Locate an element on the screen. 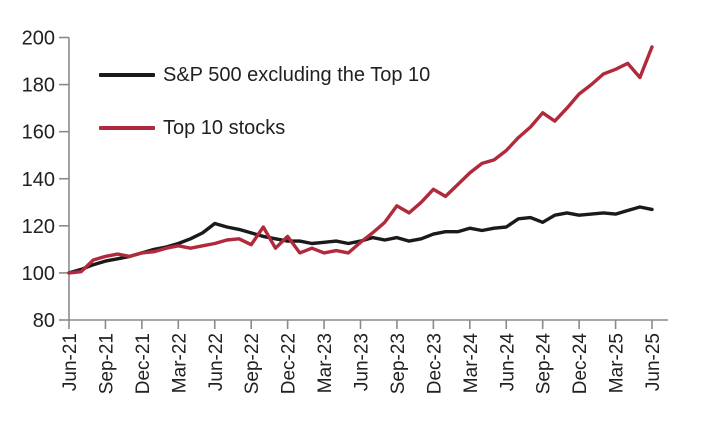  x-tick-label: Sep-22 is located at coordinates (252, 363).